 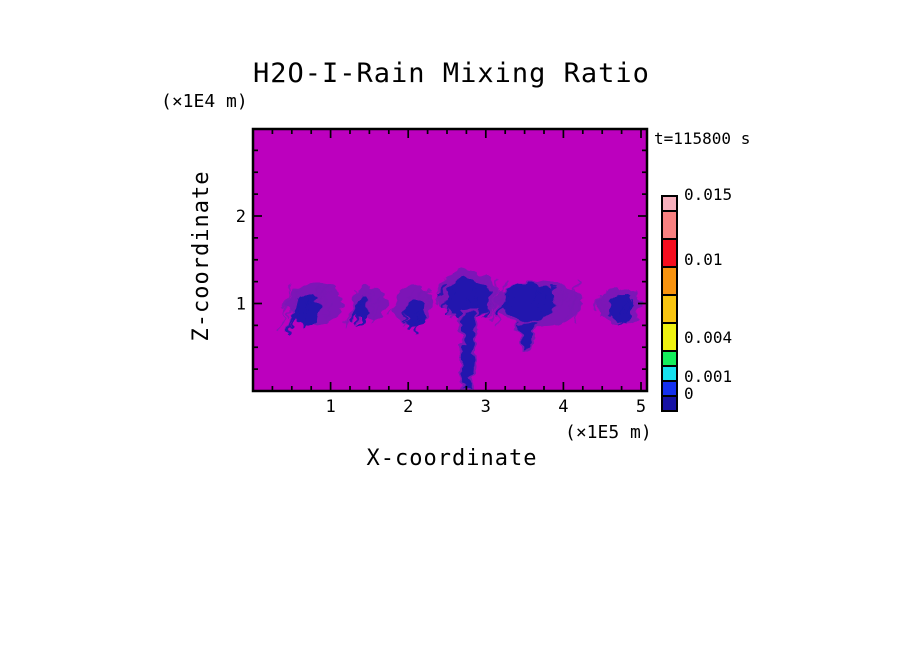 I want to click on colorbar-tick-label: 0.01, so click(x=703, y=259).